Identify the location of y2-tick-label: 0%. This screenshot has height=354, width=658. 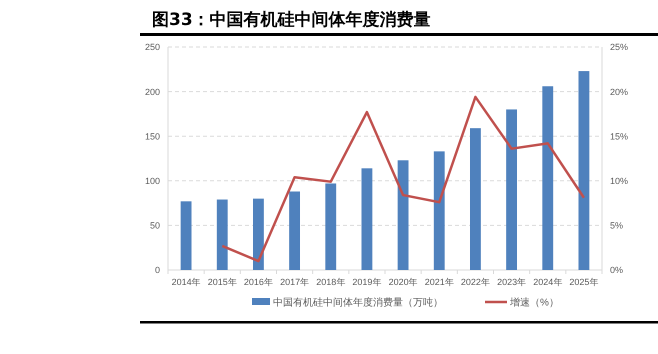
(617, 270).